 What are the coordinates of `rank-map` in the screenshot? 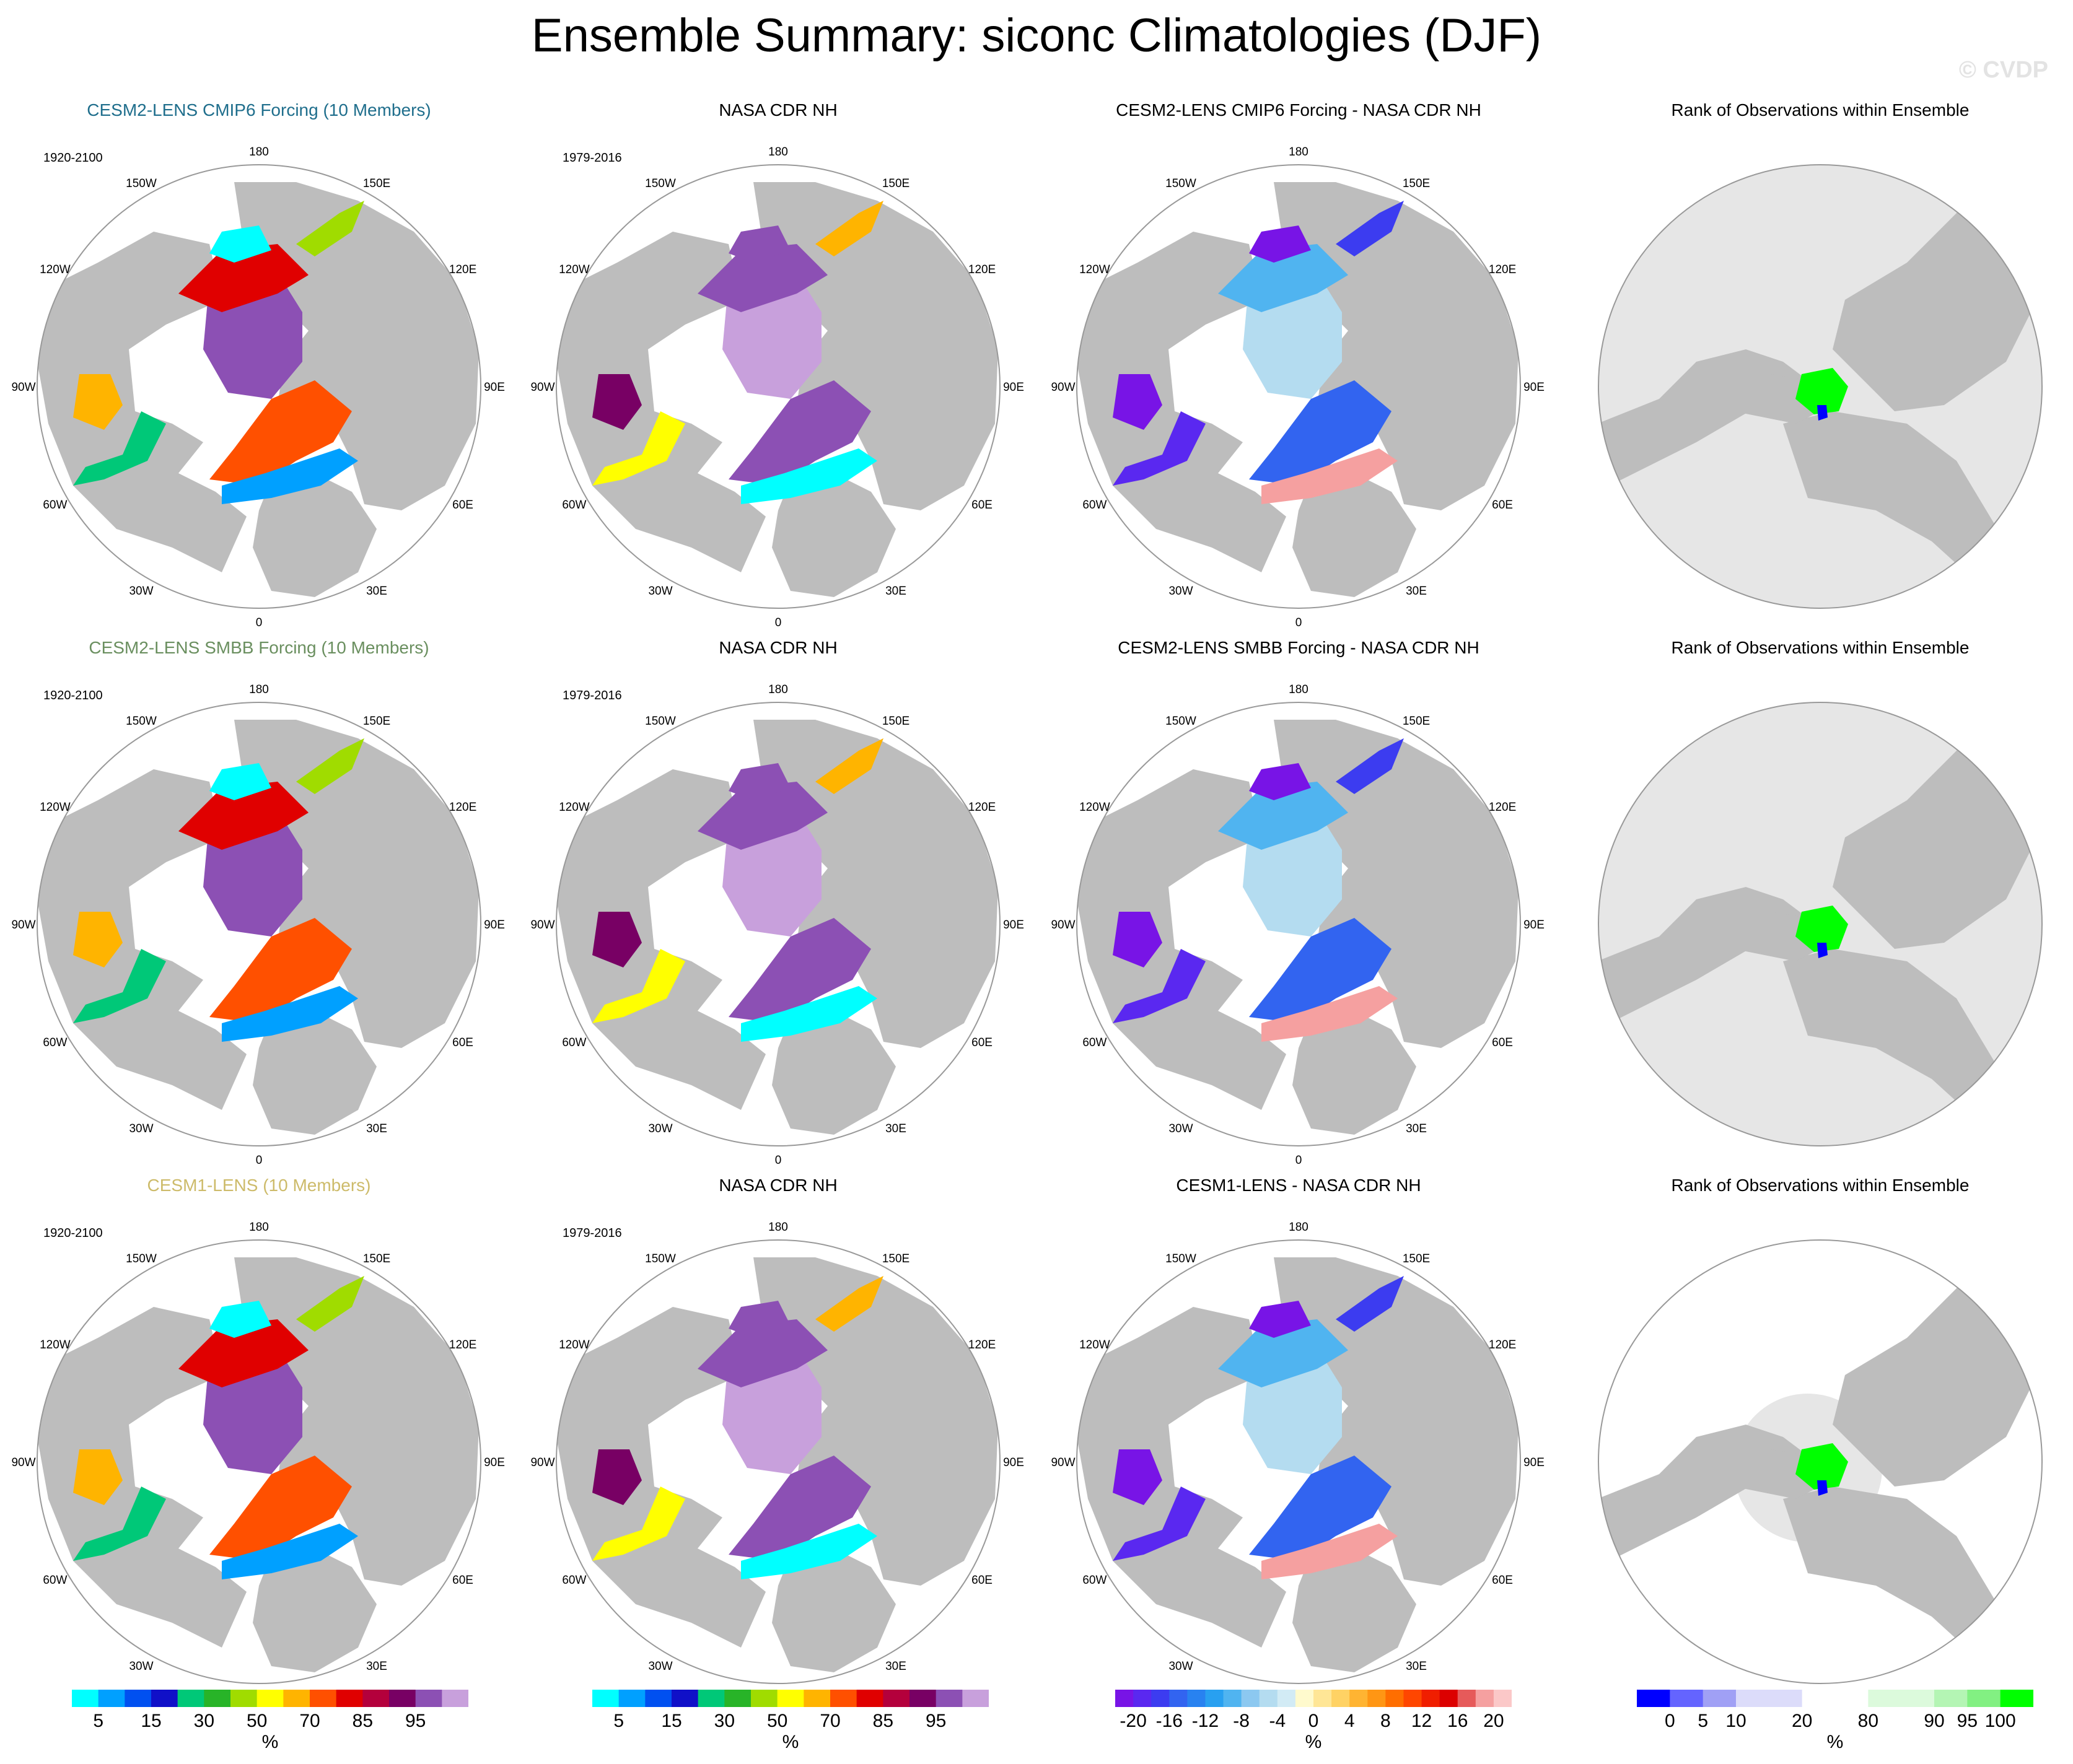 It's located at (1821, 386).